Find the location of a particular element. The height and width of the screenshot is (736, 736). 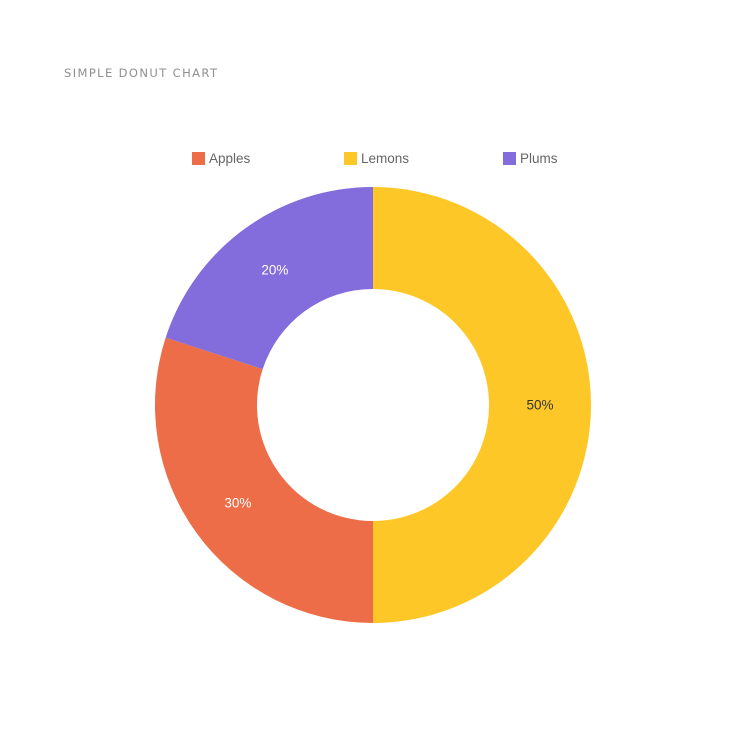

legend-swatch-apples is located at coordinates (198, 158).